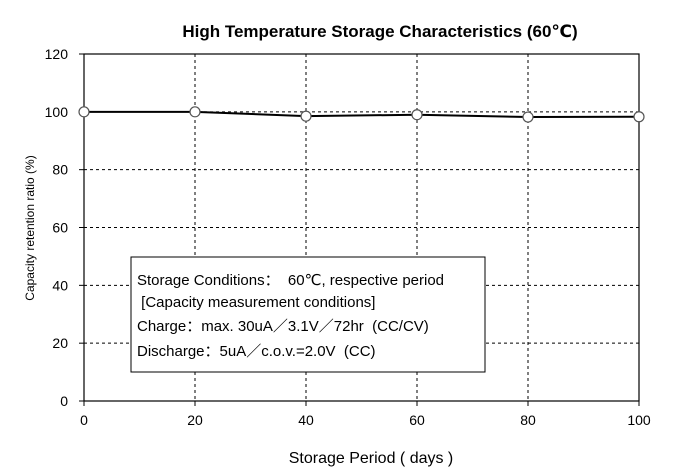 The width and height of the screenshot is (690, 475). Describe the element at coordinates (60, 170) in the screenshot. I see `y-tick-label: 80` at that location.